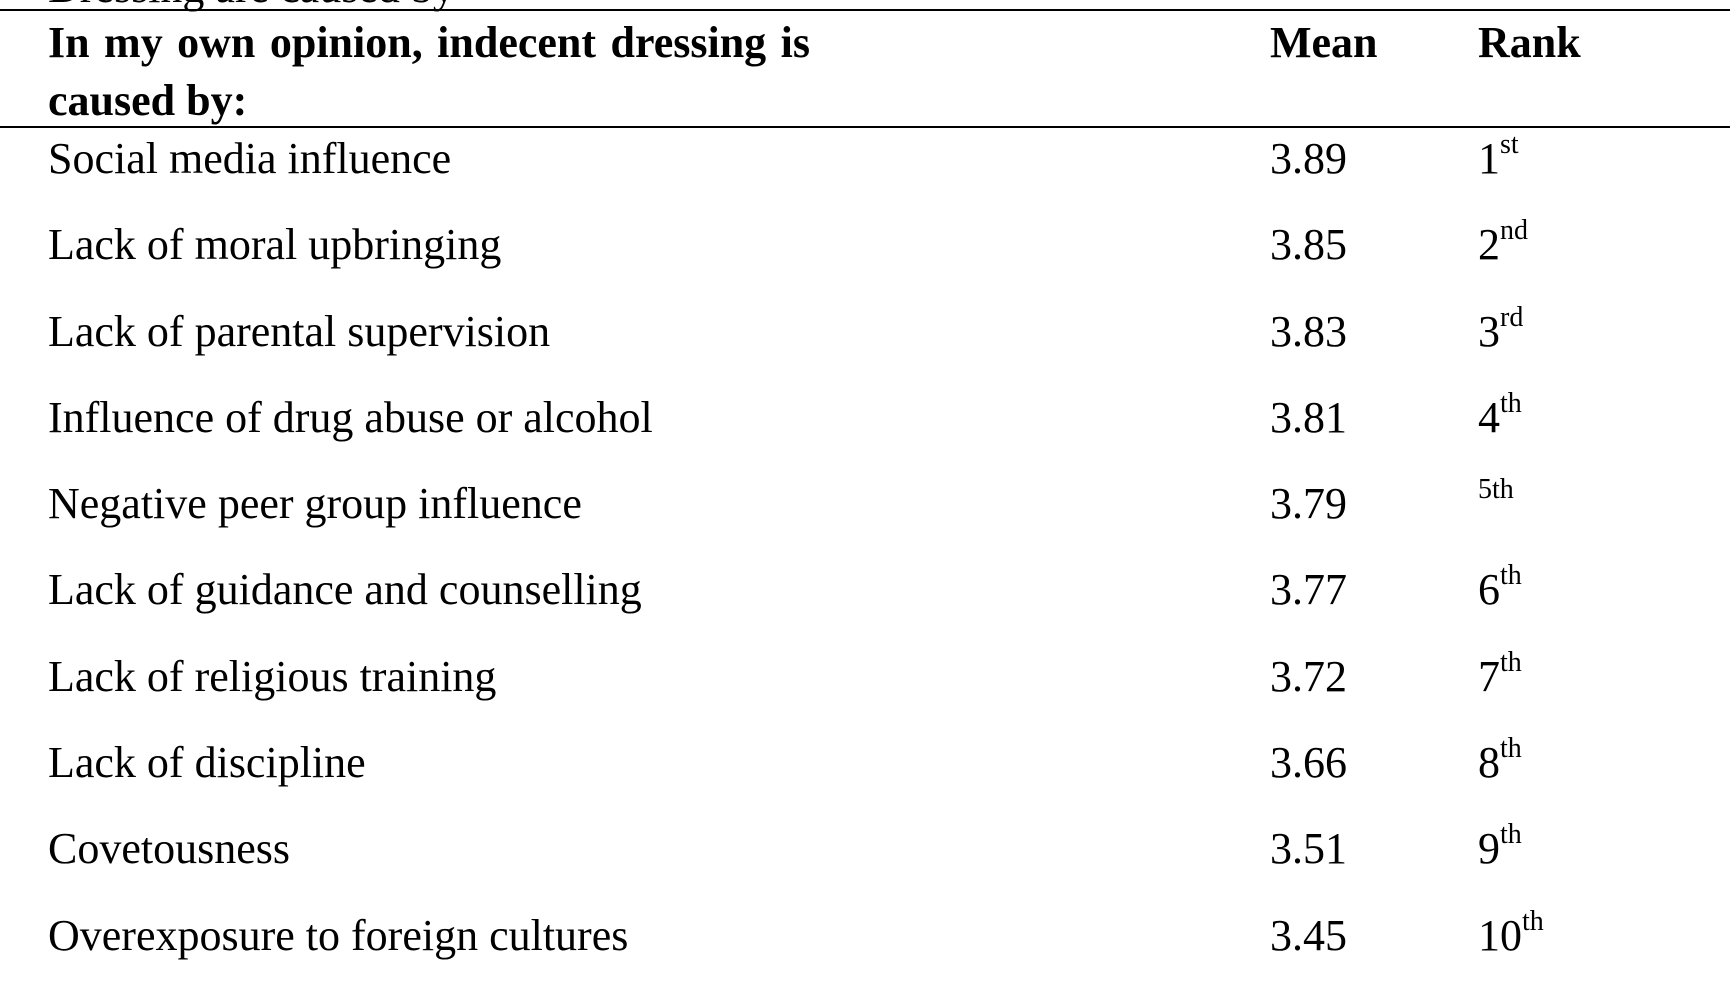 The height and width of the screenshot is (991, 1730). I want to click on table-row: Social media influence 3.89 1st, so click(865, 171).